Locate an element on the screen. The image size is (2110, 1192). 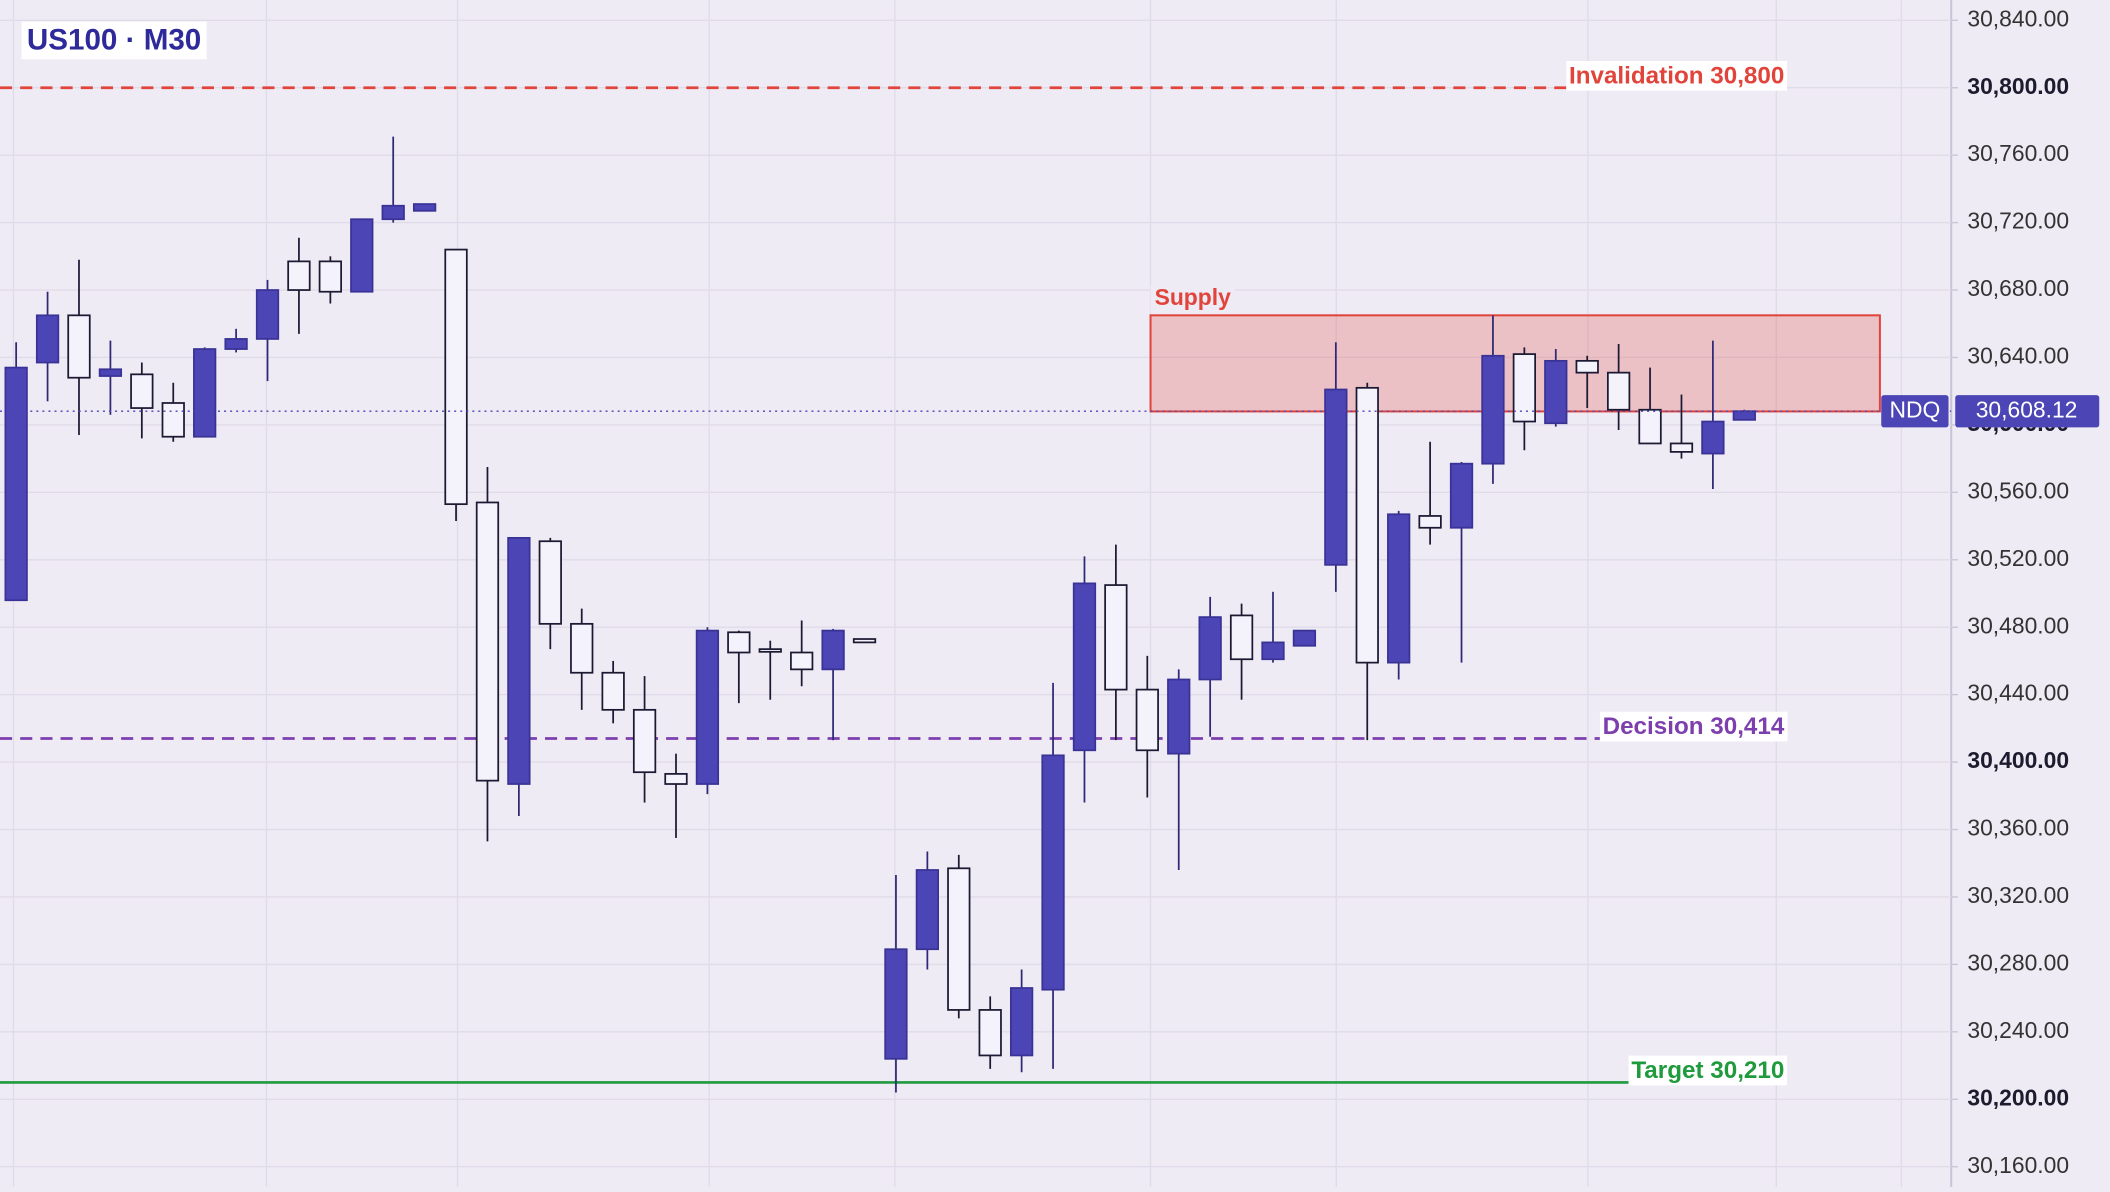
y-tick-label: 30,280.00 is located at coordinates (2018, 962).